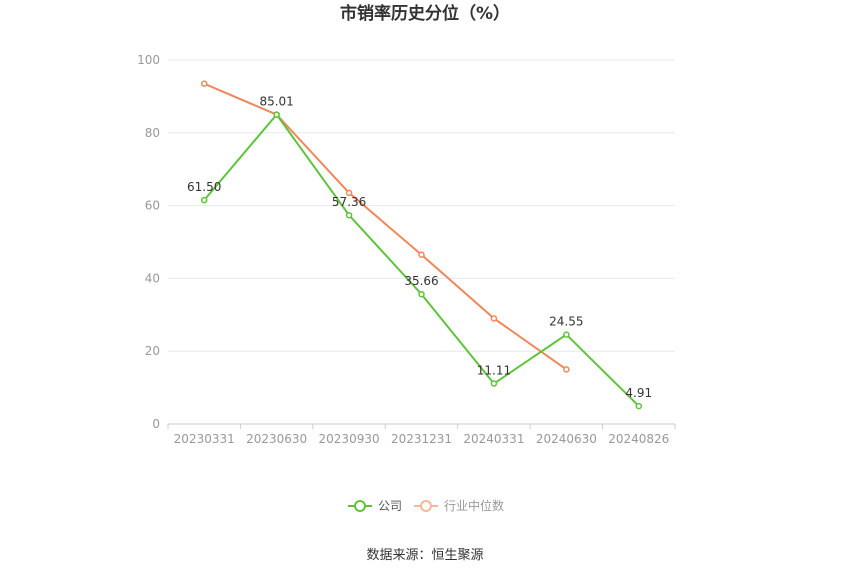 The height and width of the screenshot is (575, 850). I want to click on legend-item-industry: 行业中位数, so click(459, 505).